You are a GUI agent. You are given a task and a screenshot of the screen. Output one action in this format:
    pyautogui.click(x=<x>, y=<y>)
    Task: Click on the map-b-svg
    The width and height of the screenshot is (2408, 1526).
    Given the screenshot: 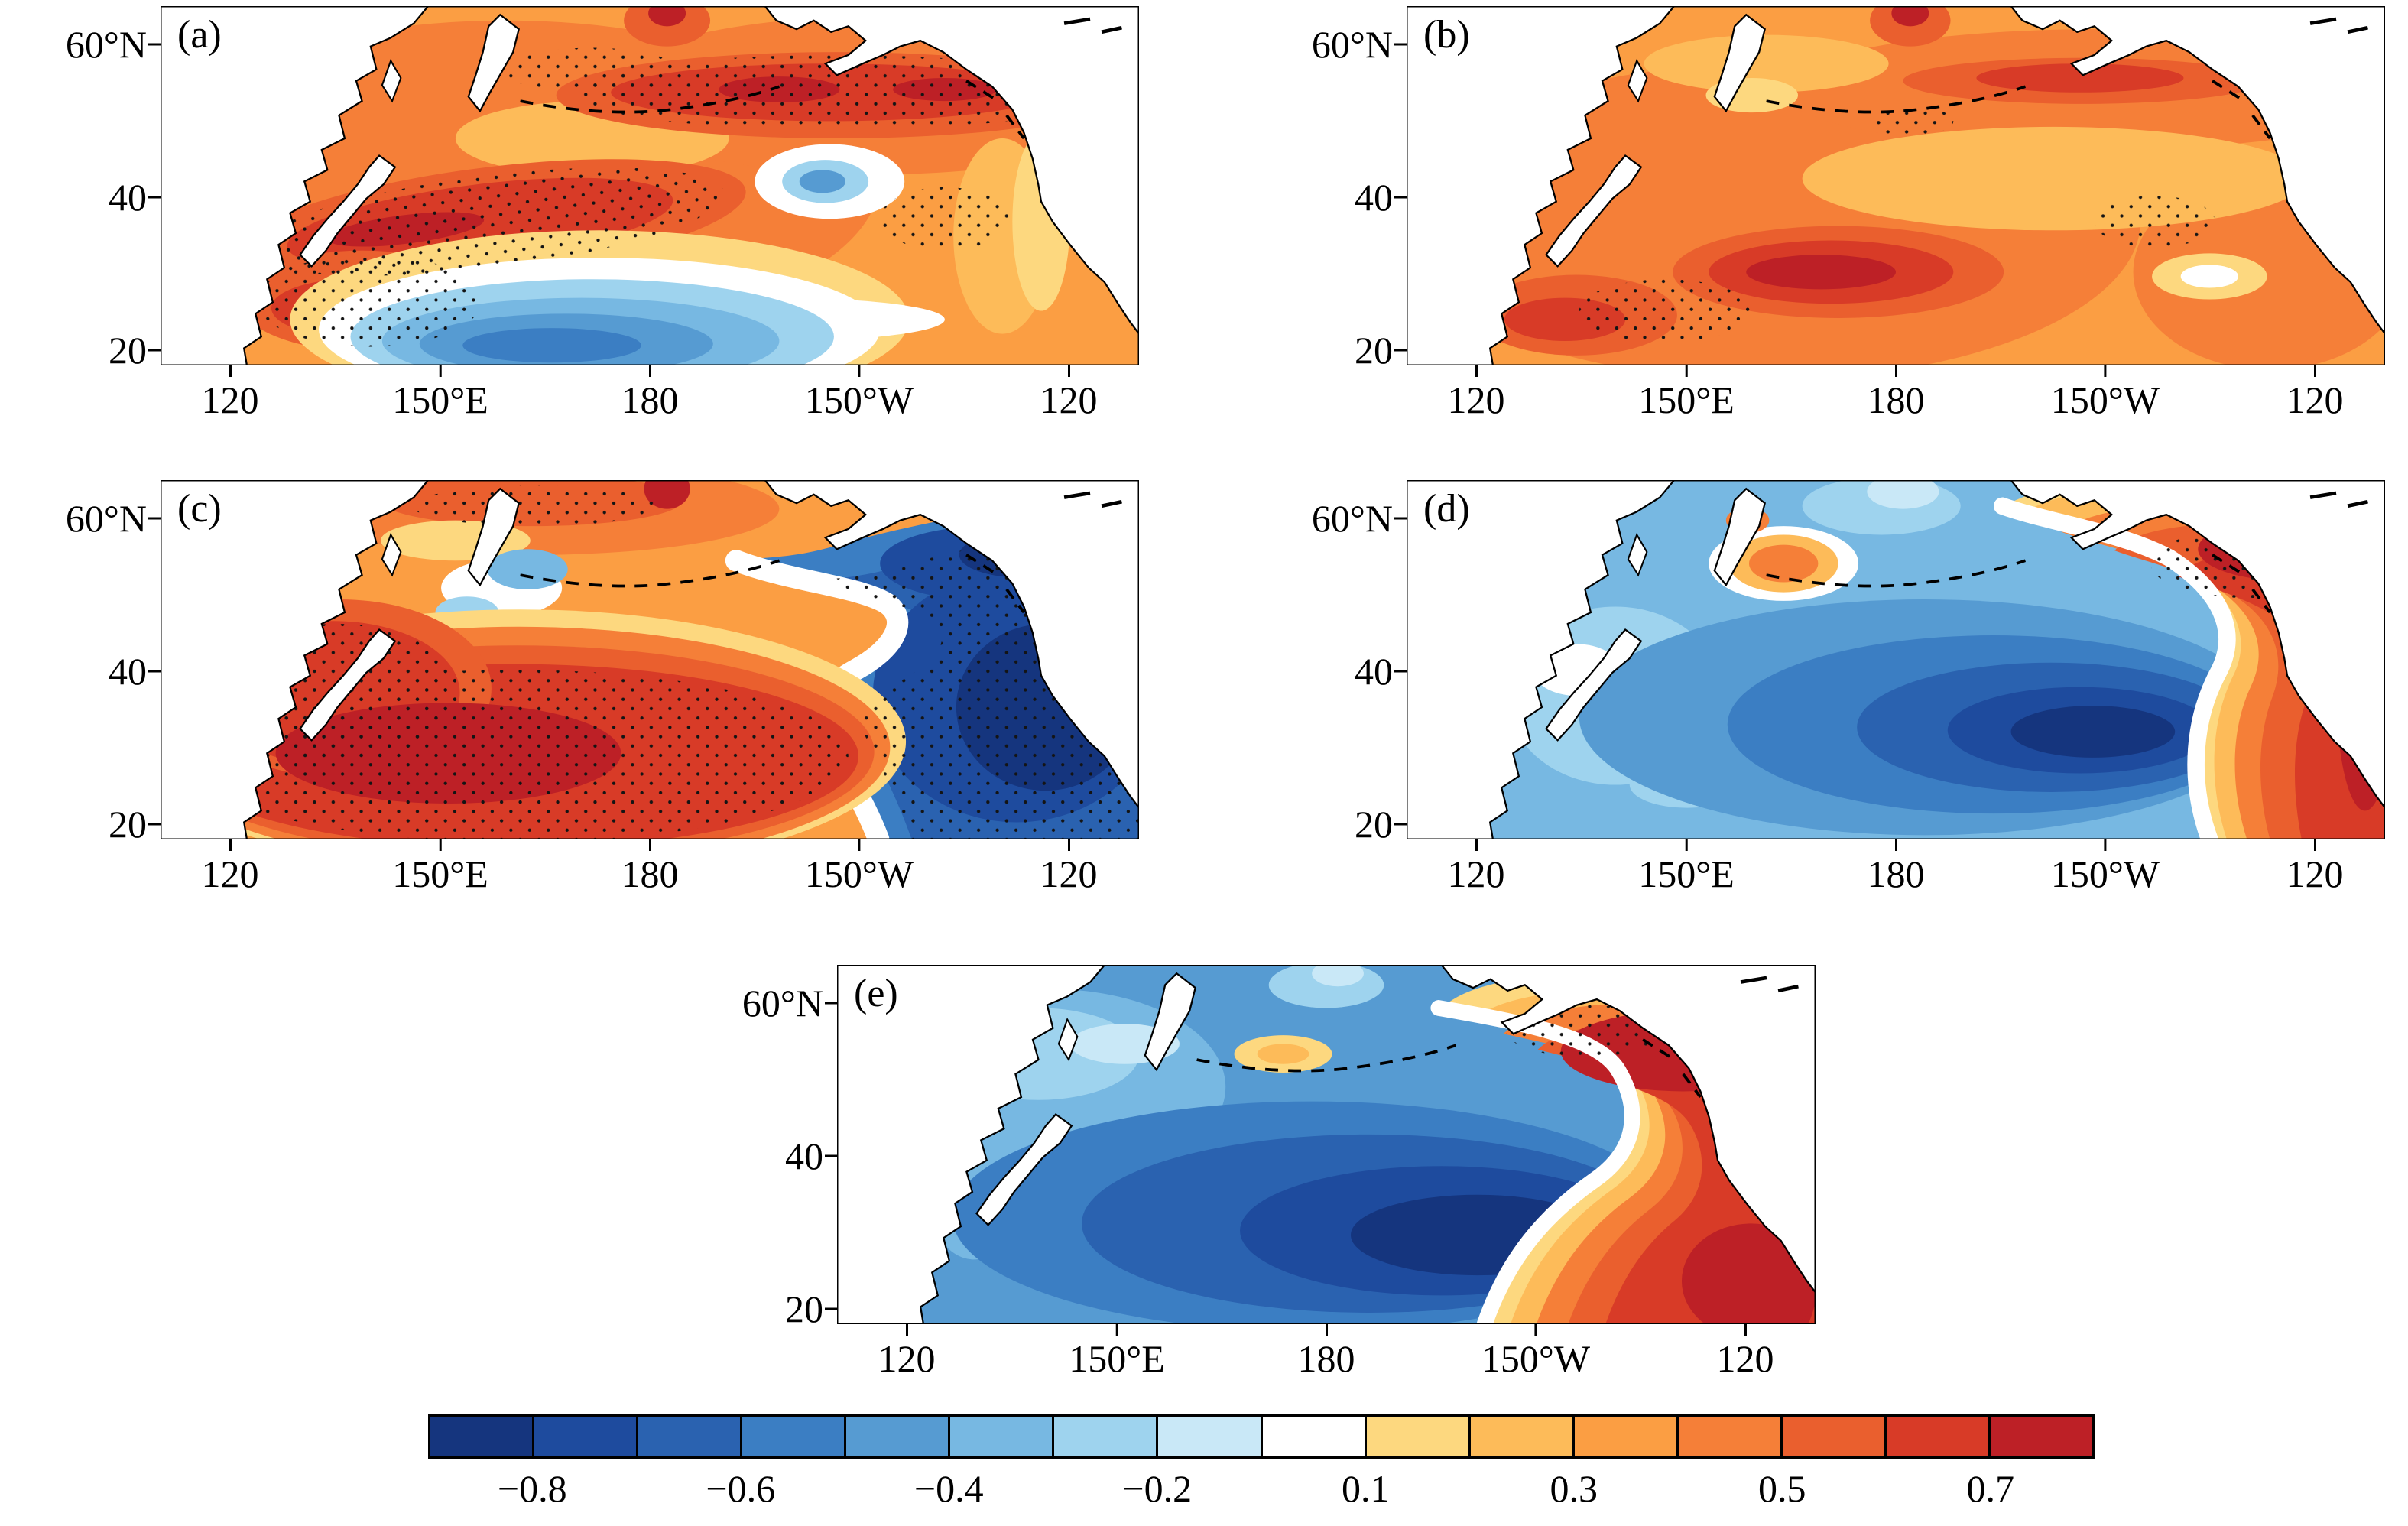 What is the action you would take?
    pyautogui.click(x=1896, y=185)
    